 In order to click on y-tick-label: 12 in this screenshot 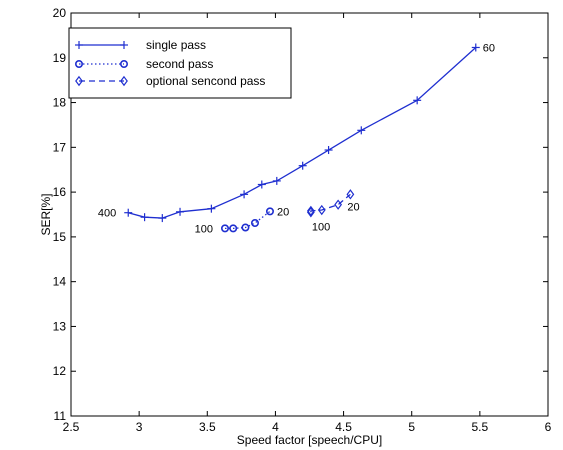, I will do `click(60, 371)`.